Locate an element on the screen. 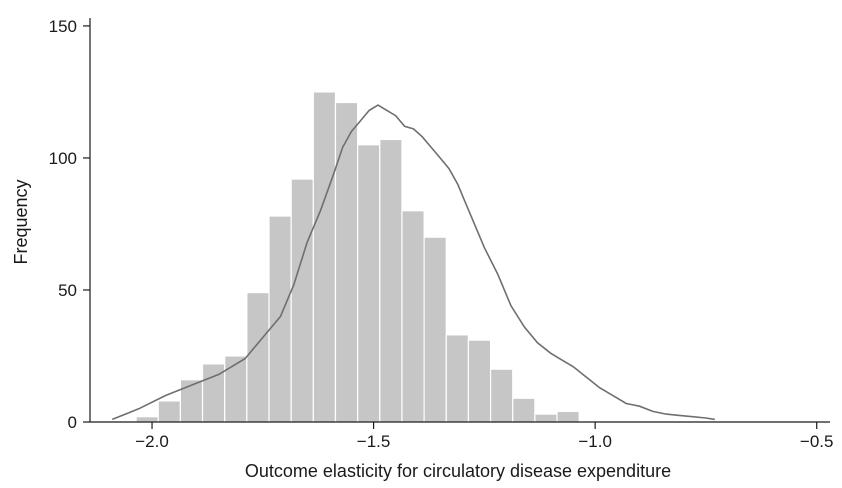  x-axis: −2.0 −1.5 −1.0 −0.5 is located at coordinates (462, 436).